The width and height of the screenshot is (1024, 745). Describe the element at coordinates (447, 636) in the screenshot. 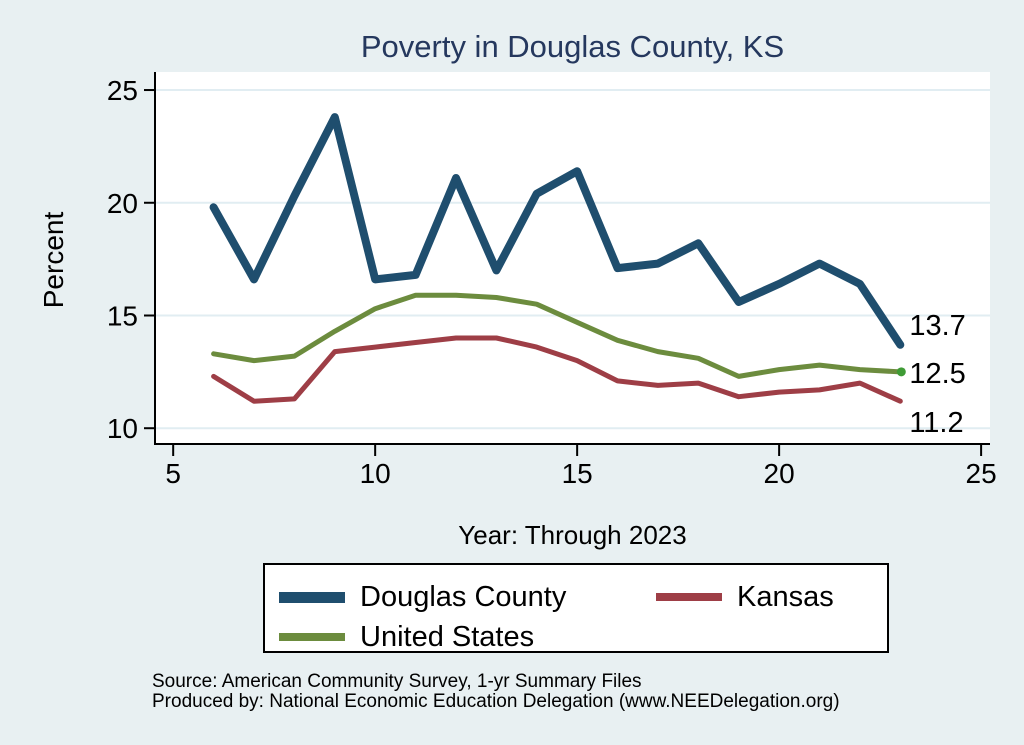

I see `legend-label-united-states: United States` at that location.